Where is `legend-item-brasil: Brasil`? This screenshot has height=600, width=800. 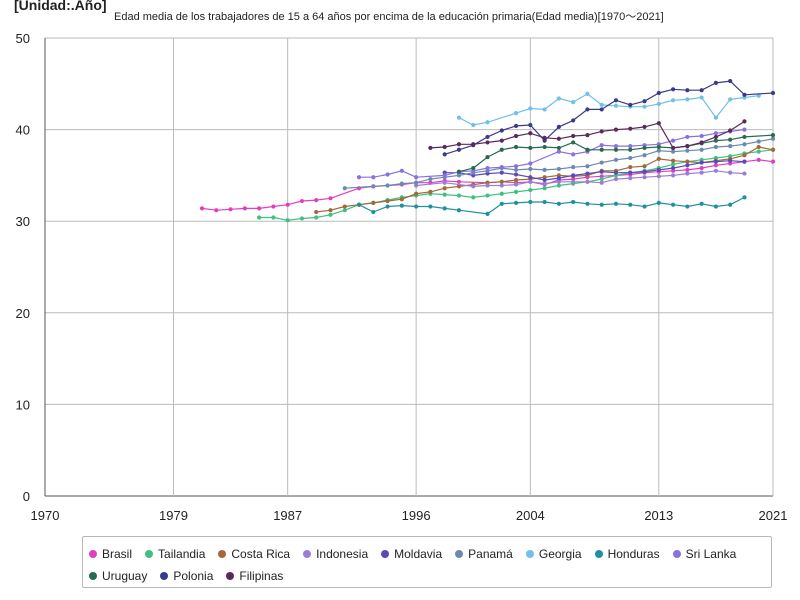 legend-item-brasil: Brasil is located at coordinates (110, 554).